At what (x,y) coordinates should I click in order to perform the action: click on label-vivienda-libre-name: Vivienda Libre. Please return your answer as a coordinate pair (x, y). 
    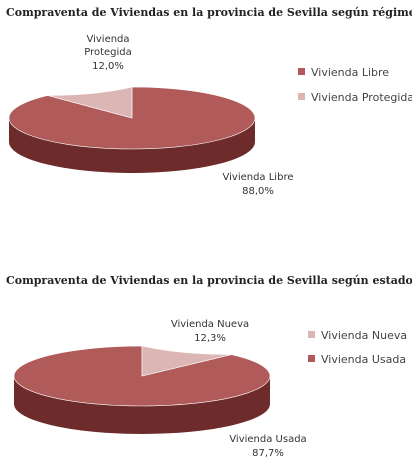
    Looking at the image, I should click on (258, 177).